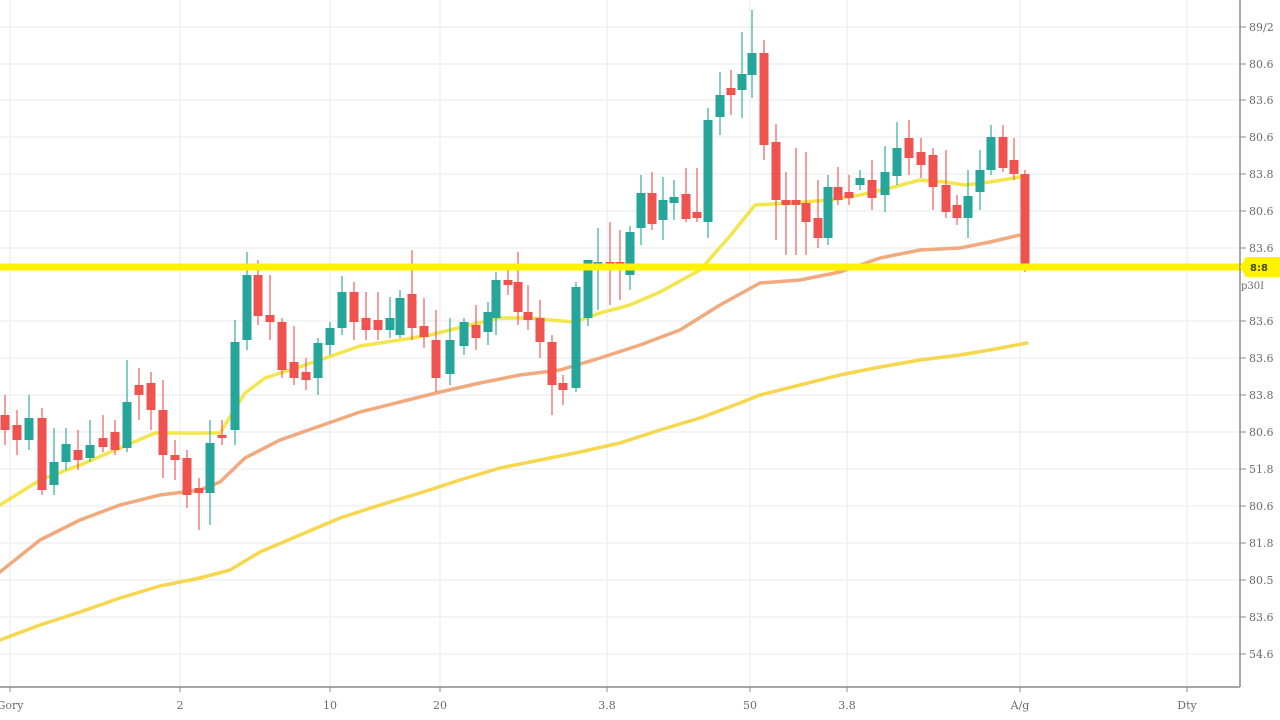 Image resolution: width=1280 pixels, height=720 pixels. What do you see at coordinates (440, 705) in the screenshot?
I see `x-tick-label: 20` at bounding box center [440, 705].